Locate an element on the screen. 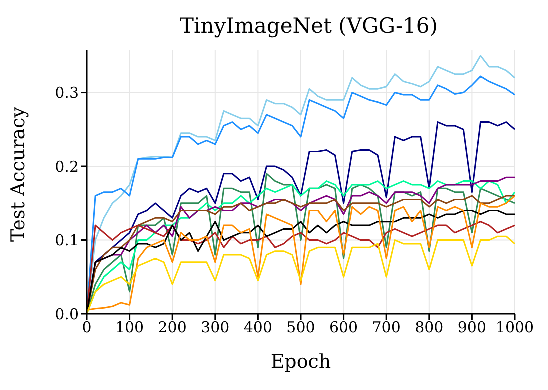 This screenshot has width=548, height=390. y-tick-label: 0.3 is located at coordinates (67, 93).